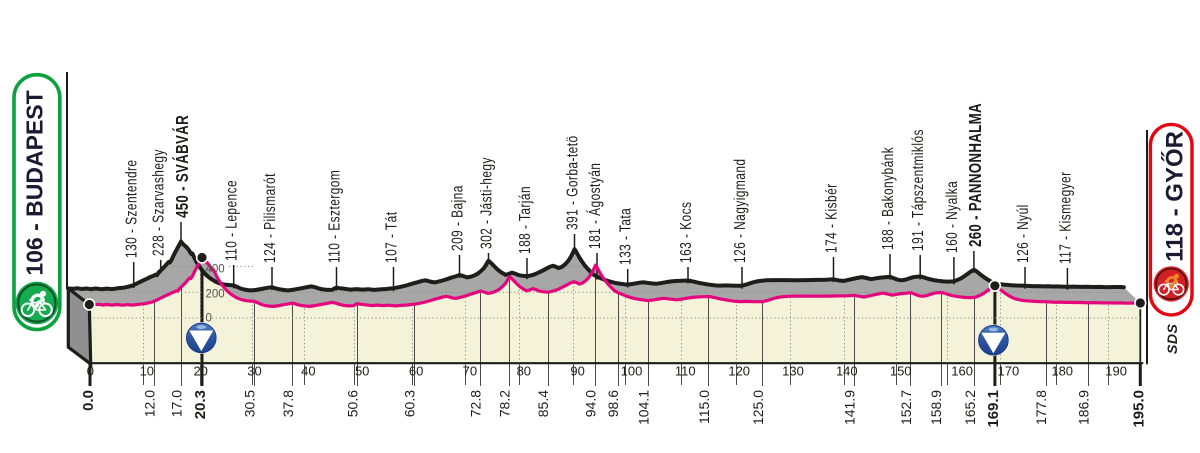 The image size is (1200, 453). What do you see at coordinates (1138, 409) in the screenshot?
I see `svg-text: 195.0` at bounding box center [1138, 409].